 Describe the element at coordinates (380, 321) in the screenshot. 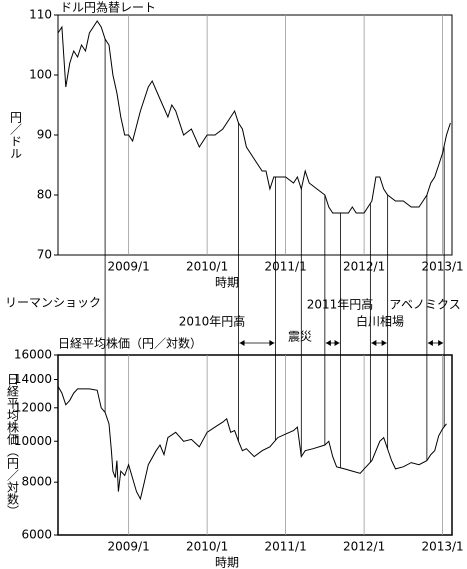

I see `event-label: 白川相場` at that location.